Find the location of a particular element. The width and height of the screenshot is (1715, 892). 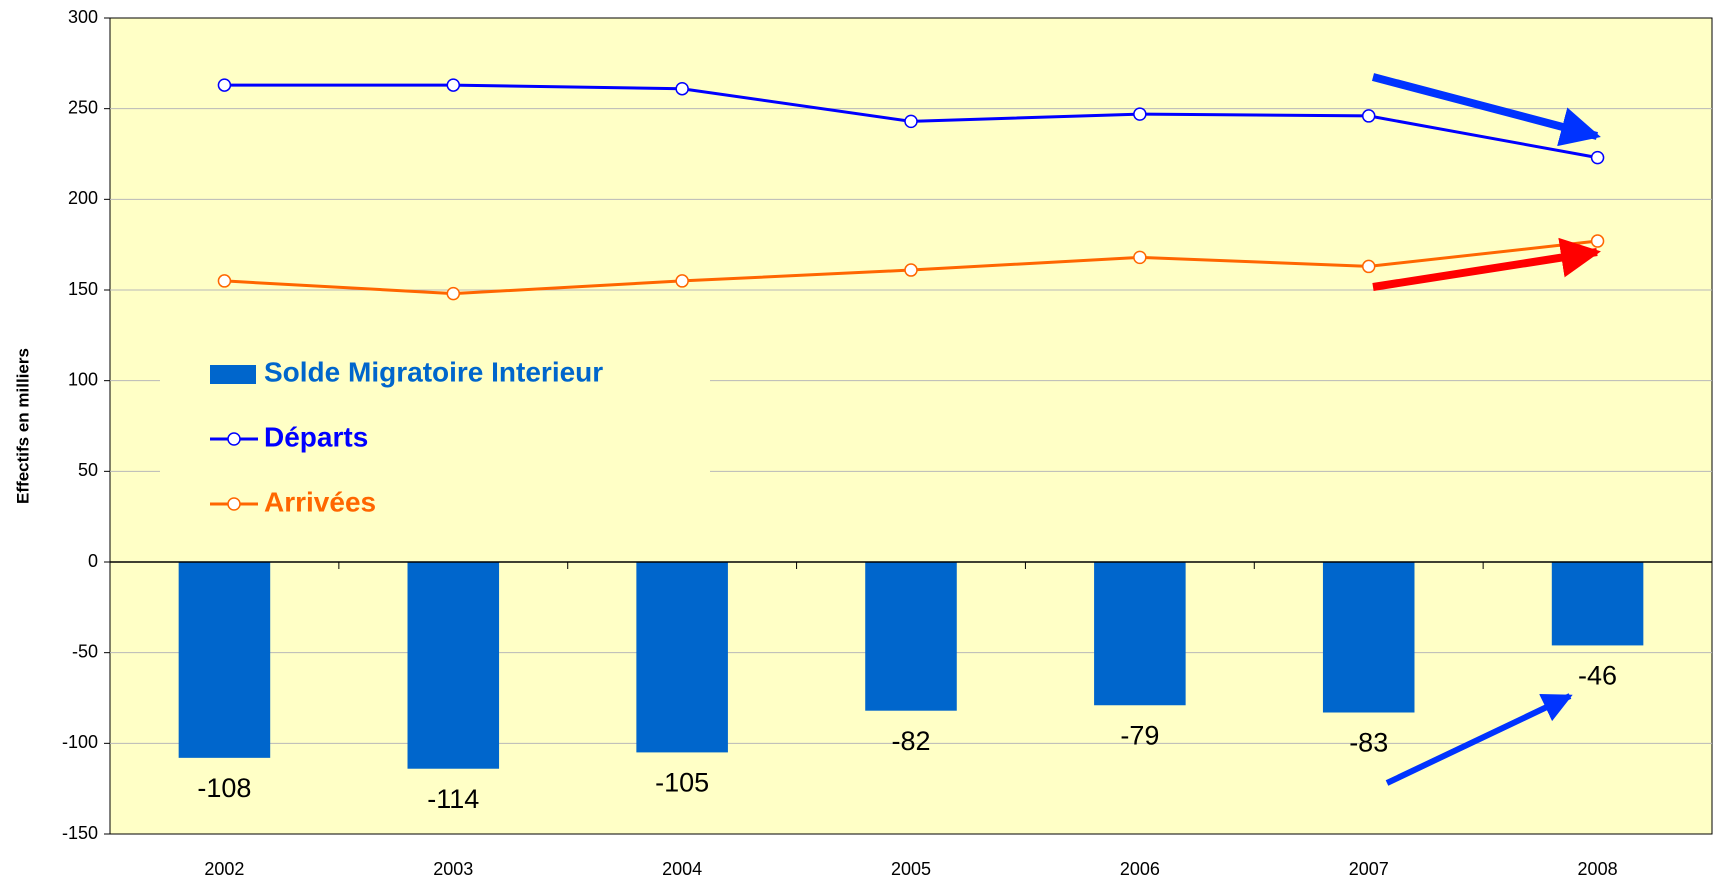

y-tick-label: 200 is located at coordinates (83, 198).